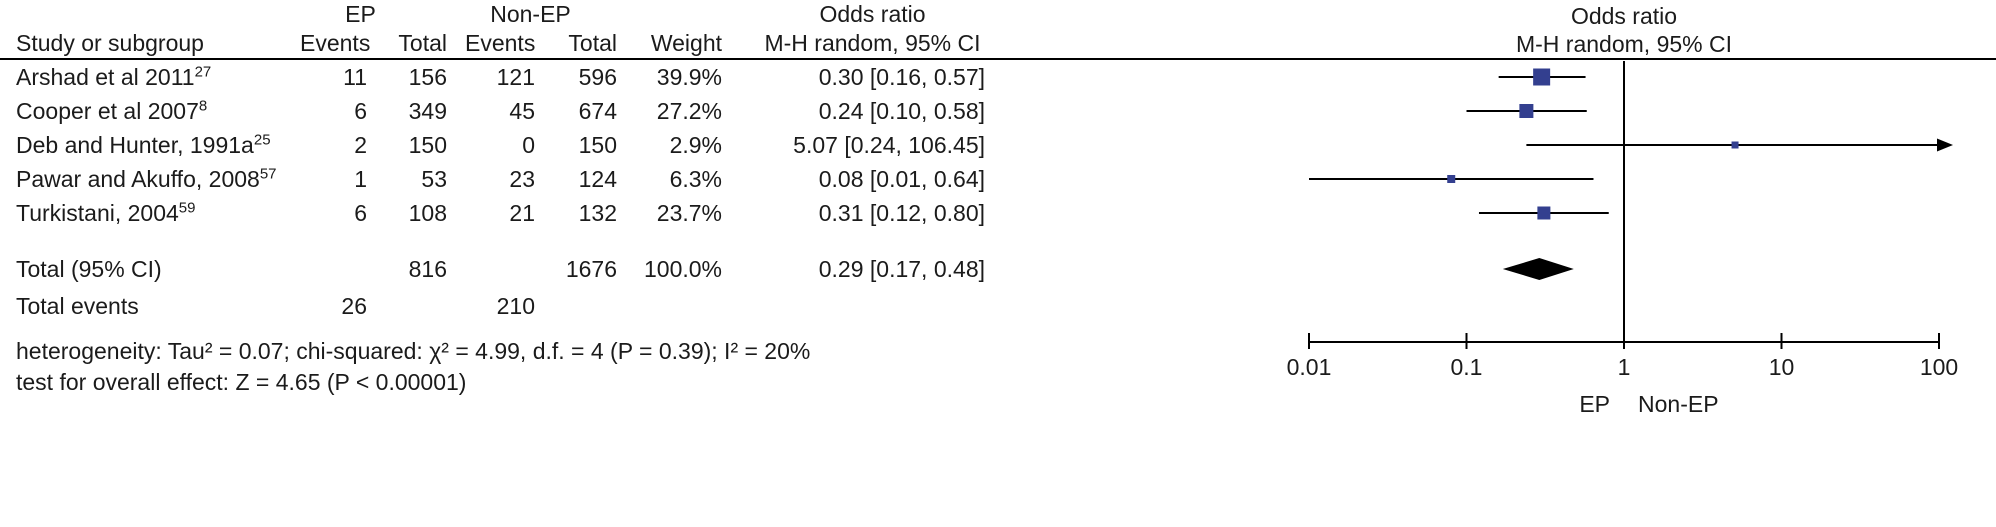 The height and width of the screenshot is (527, 1996). I want to click on study-name: Cooper et al 2007, so click(107, 110).